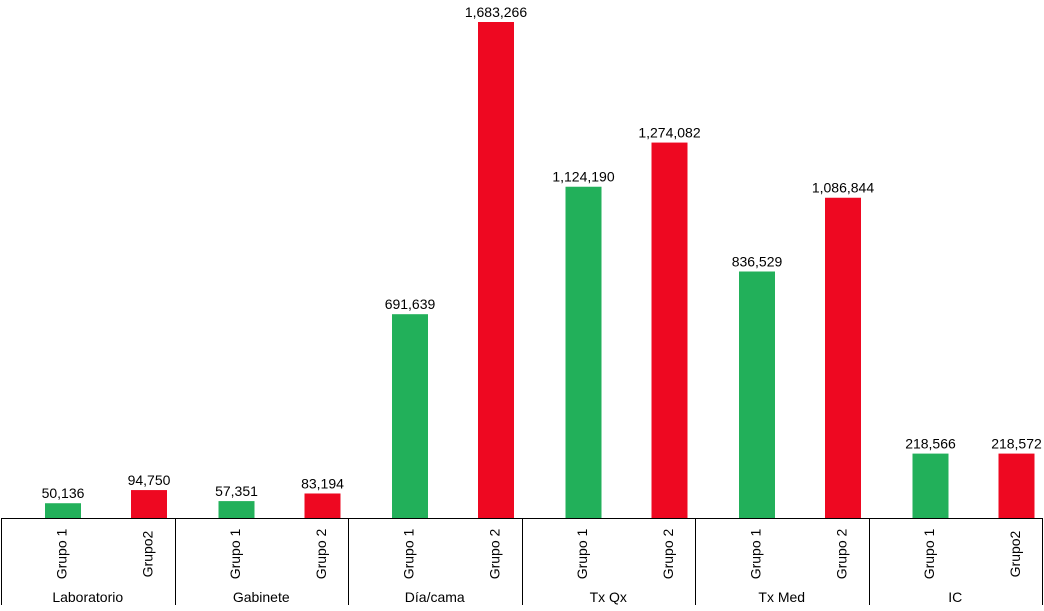 The image size is (1044, 611). I want to click on group-tick-label: Tx Med, so click(781, 597).